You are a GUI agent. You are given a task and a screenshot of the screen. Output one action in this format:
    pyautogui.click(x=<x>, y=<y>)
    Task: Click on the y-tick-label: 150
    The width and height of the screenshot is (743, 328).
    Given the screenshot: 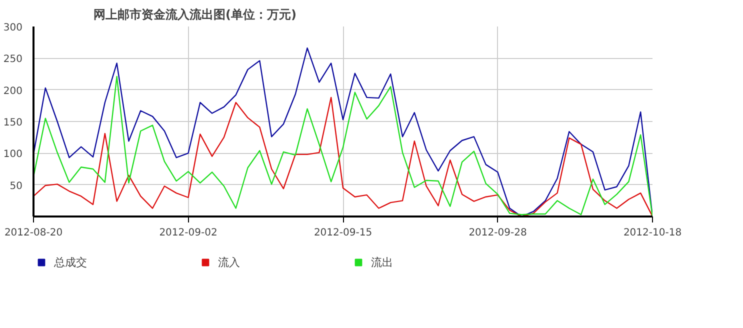 What is the action you would take?
    pyautogui.click(x=13, y=123)
    